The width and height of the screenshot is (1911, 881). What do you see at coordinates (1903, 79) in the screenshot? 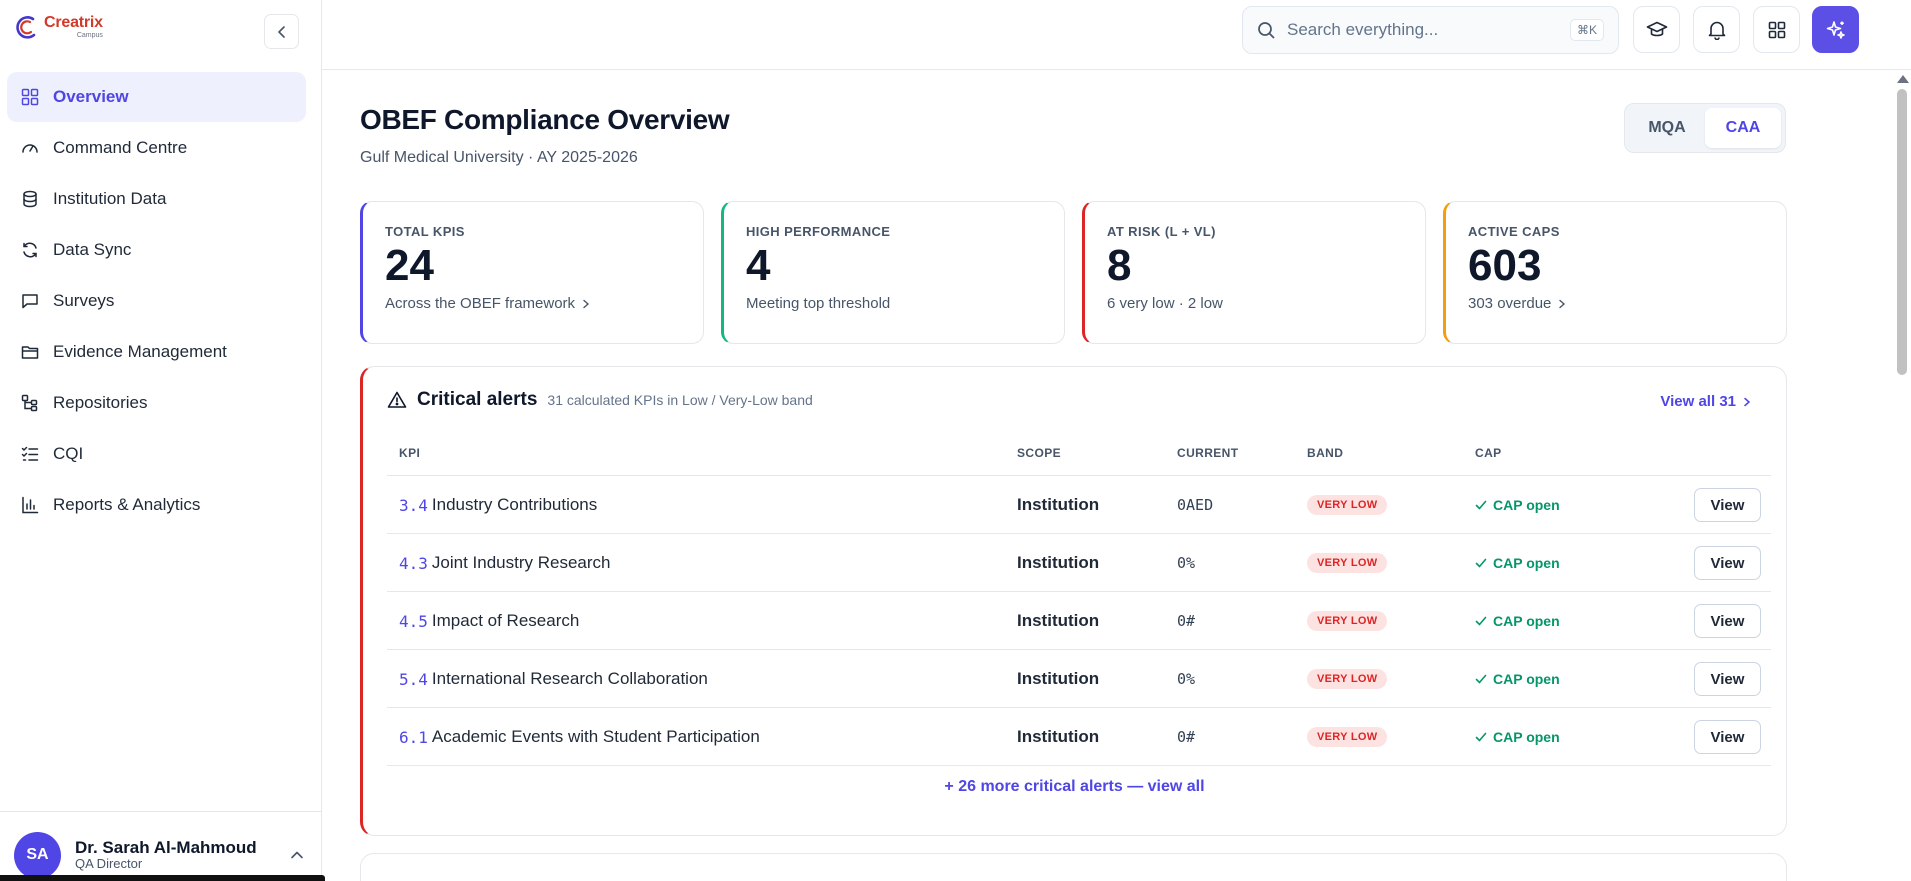
I see `scroll-up-arrow` at bounding box center [1903, 79].